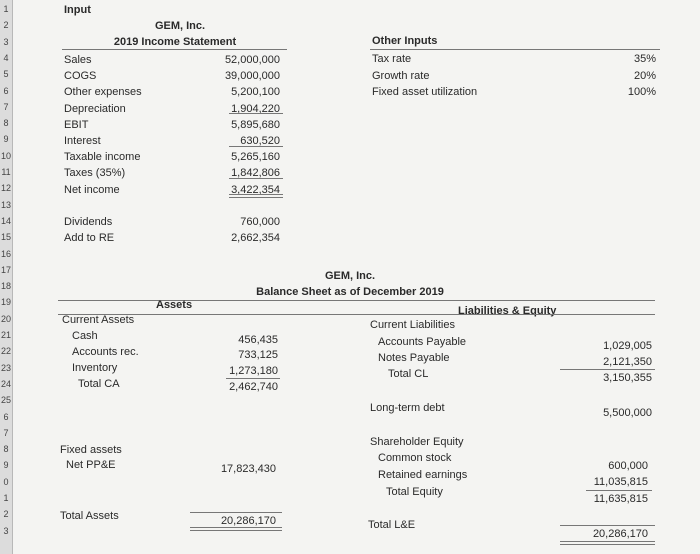  Describe the element at coordinates (174, 49) in the screenshot. I see `income-header-rule` at that location.